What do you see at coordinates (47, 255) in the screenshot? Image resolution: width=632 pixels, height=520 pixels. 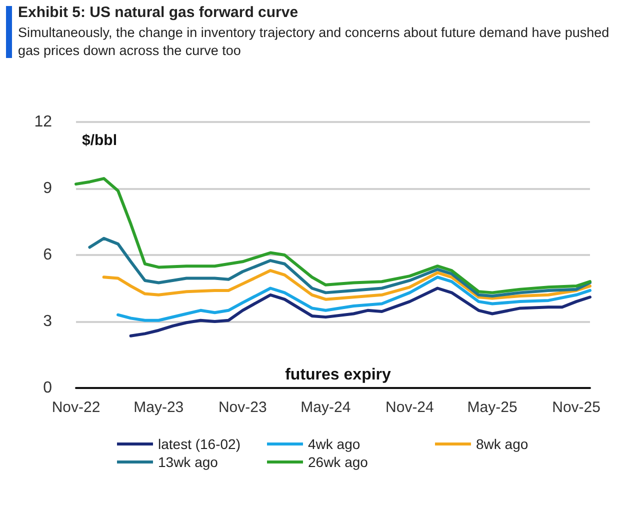 I see `y-tick-label: 6` at bounding box center [47, 255].